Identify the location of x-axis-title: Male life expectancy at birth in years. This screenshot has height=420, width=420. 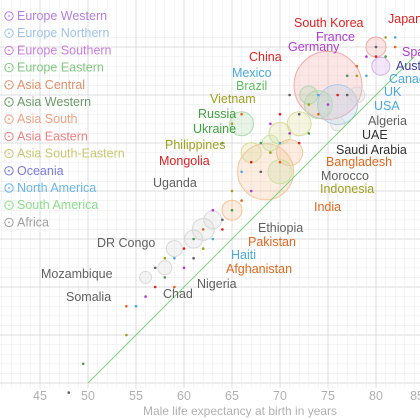
(240, 411).